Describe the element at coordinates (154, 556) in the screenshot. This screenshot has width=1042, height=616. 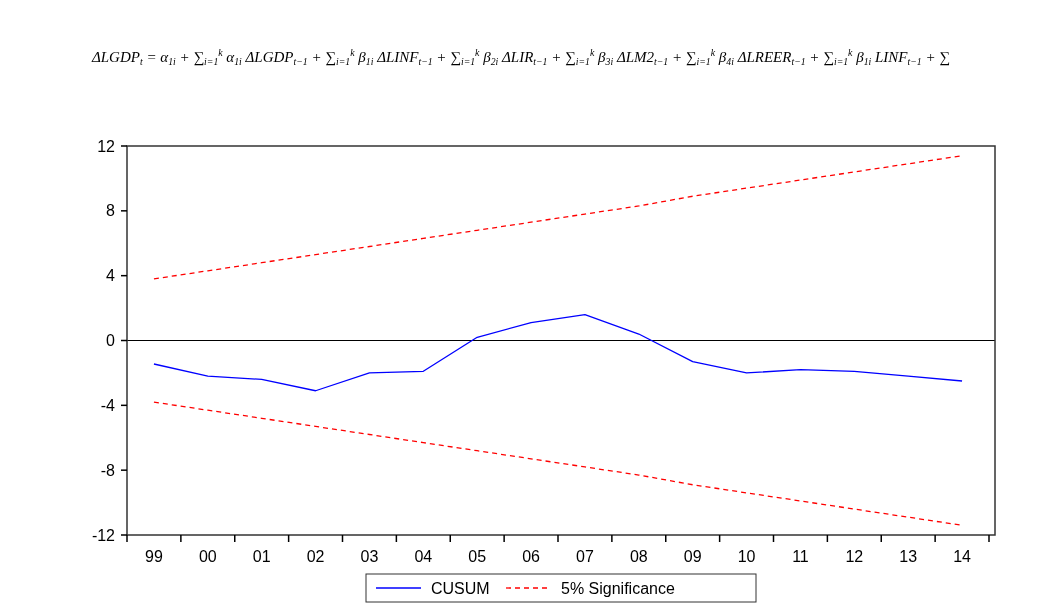
I see `x-tick-label: 99` at that location.